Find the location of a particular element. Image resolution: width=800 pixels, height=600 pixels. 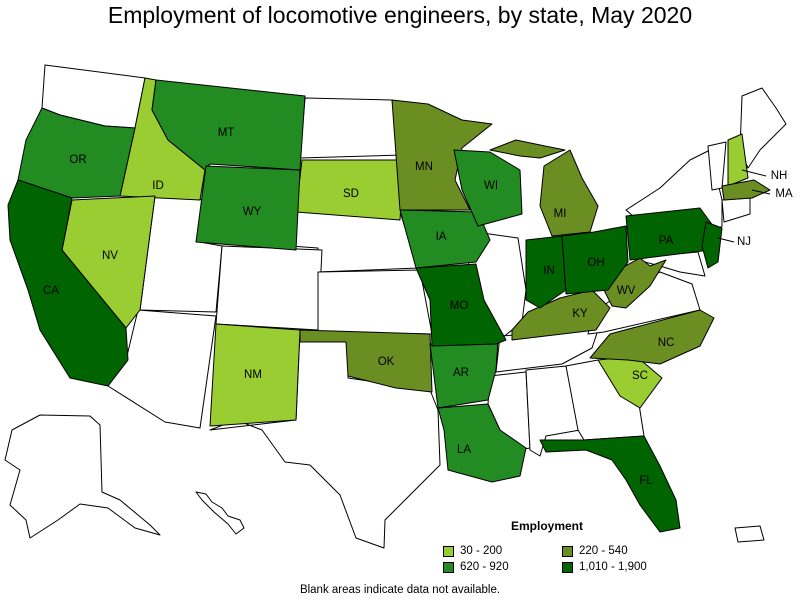

state-nh is located at coordinates (738, 160).